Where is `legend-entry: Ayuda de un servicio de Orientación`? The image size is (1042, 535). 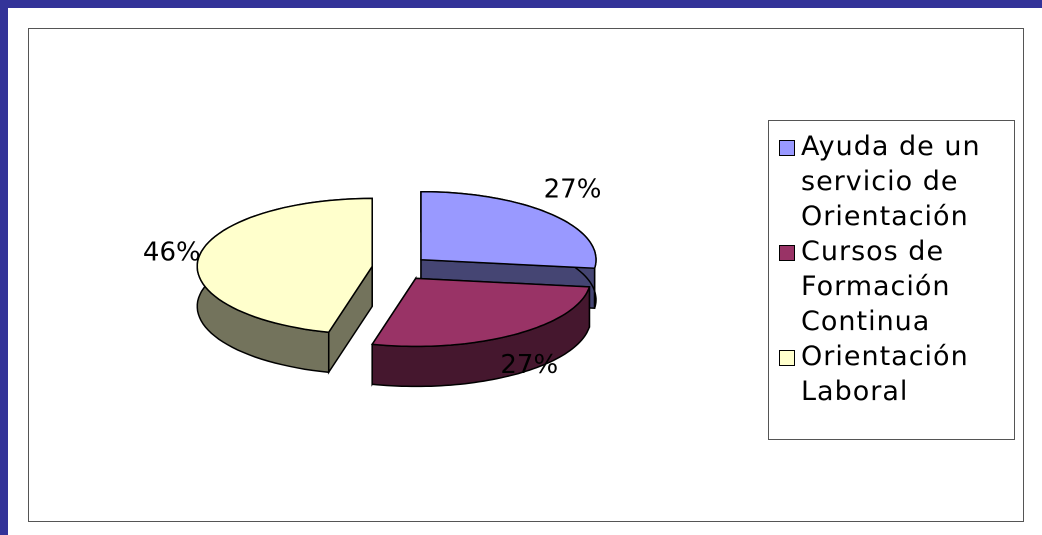
legend-entry: Ayuda de un servicio de Orientación is located at coordinates (893, 181).